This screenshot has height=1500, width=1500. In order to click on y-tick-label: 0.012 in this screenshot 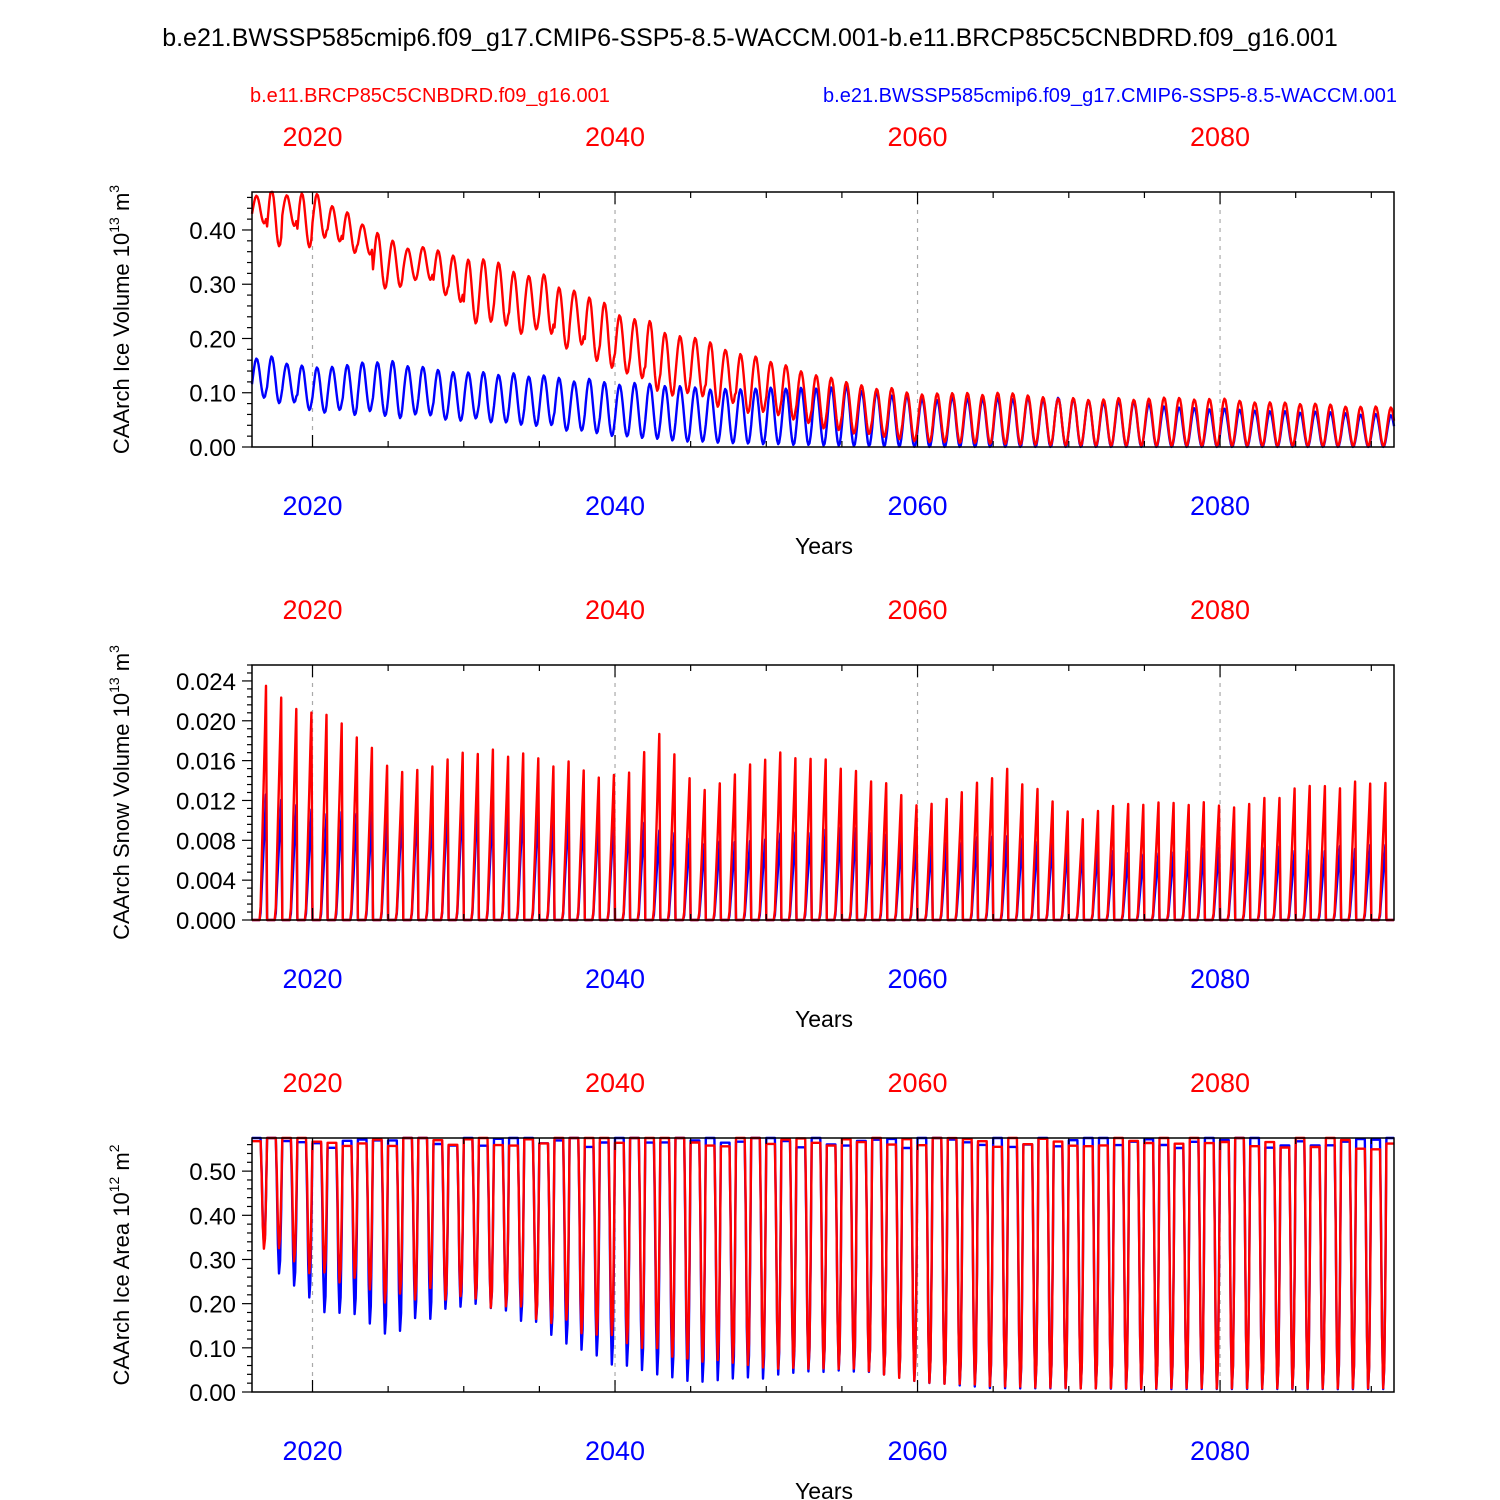, I will do `click(206, 801)`.